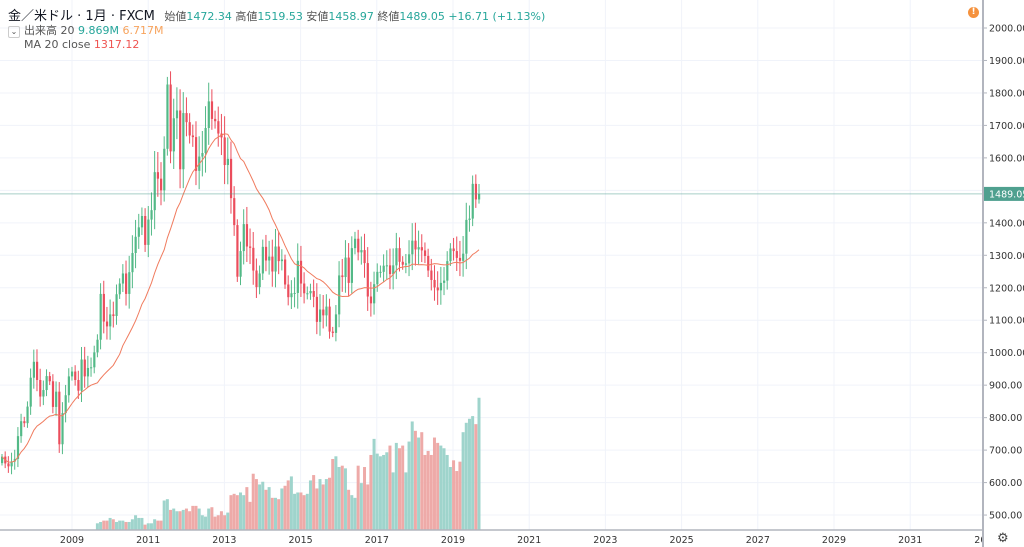  Describe the element at coordinates (41, 16) in the screenshot. I see `symbol-name: 金／米ドル` at that location.